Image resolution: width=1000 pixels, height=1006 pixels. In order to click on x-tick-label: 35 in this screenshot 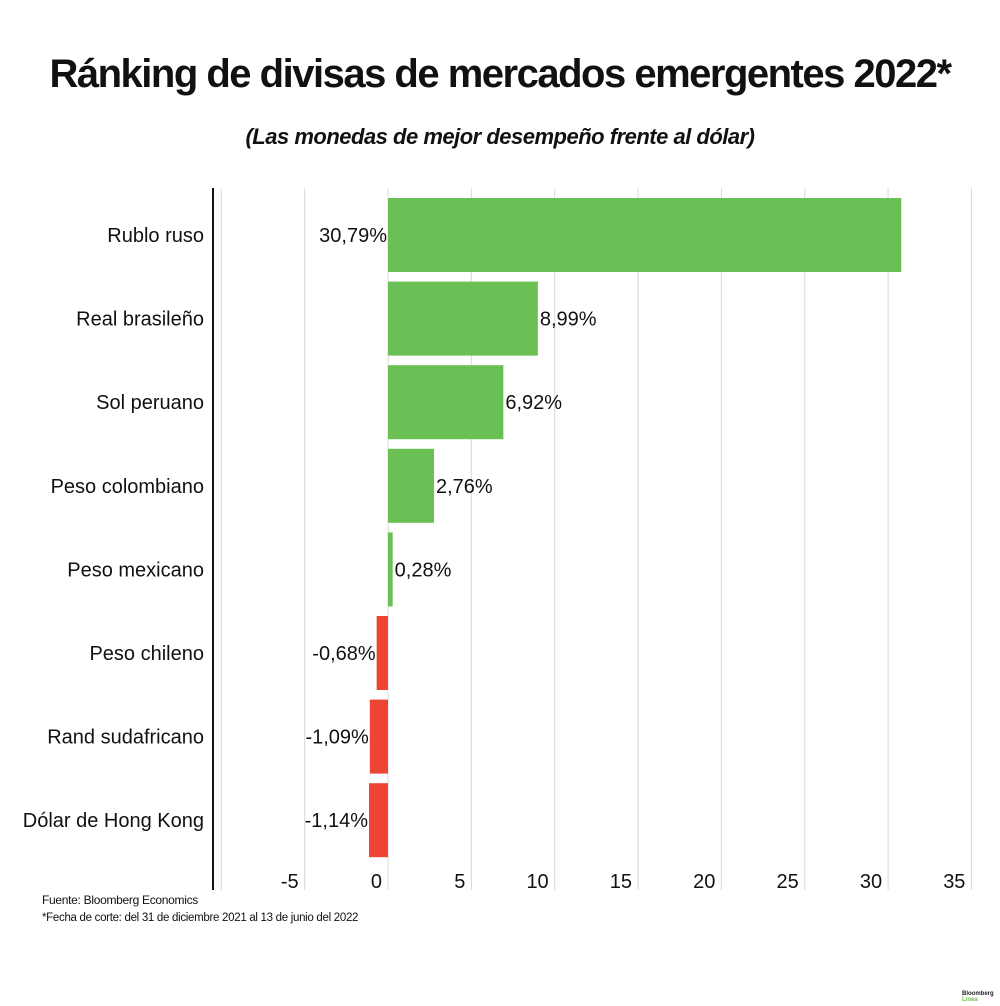, I will do `click(954, 882)`.